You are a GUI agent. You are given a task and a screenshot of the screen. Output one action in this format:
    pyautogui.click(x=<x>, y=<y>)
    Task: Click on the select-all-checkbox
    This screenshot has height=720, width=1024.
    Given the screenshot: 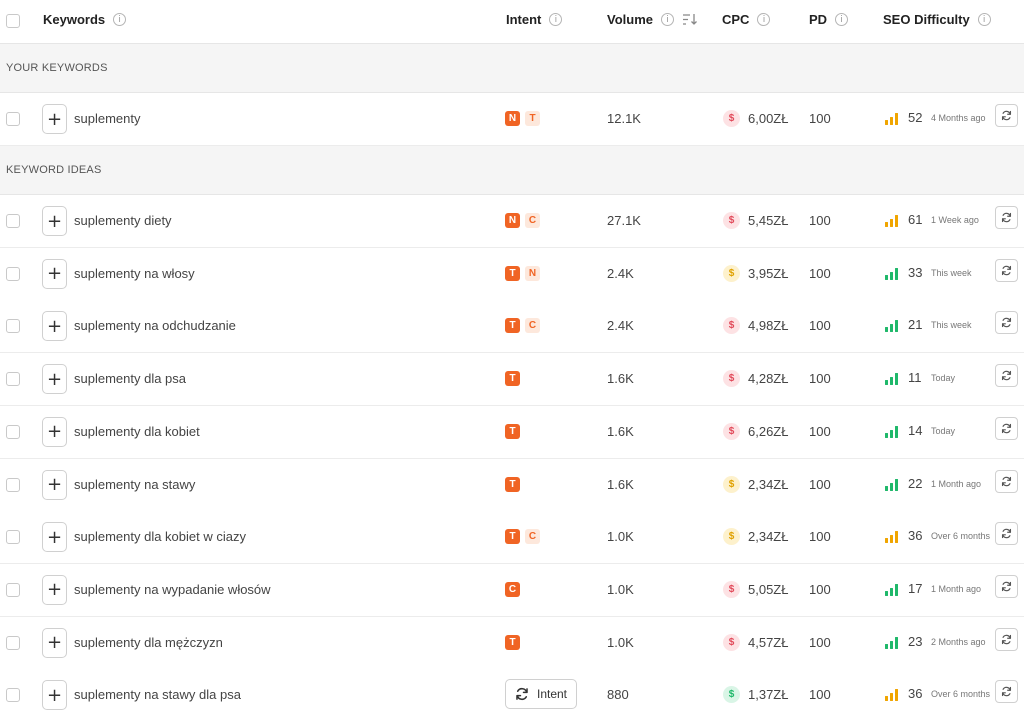 What is the action you would take?
    pyautogui.click(x=13, y=21)
    